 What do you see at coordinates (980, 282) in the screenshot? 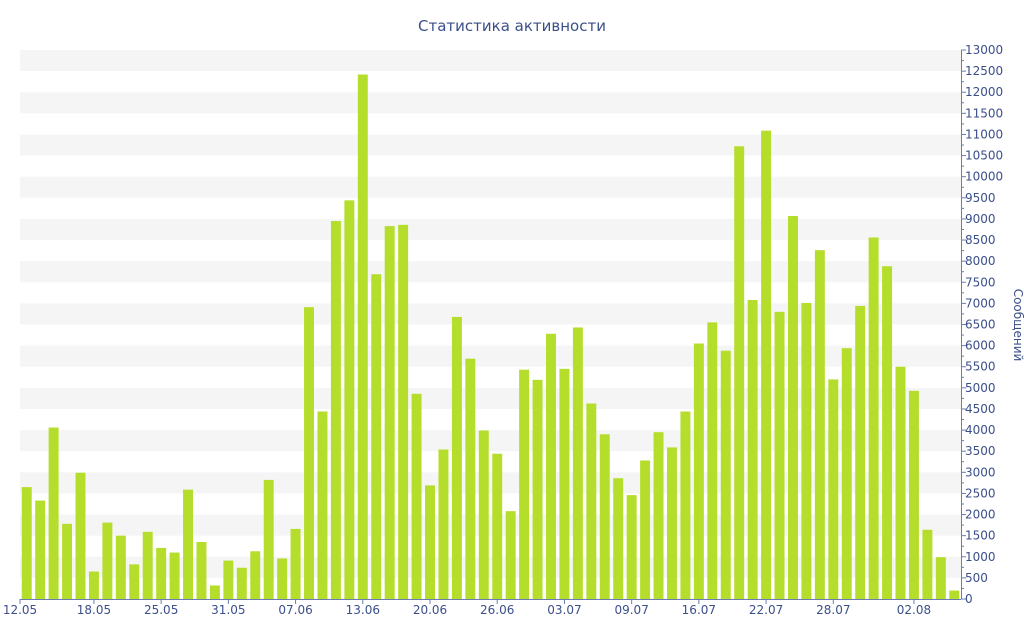
I see `y-tick-label: 7500` at bounding box center [980, 282].